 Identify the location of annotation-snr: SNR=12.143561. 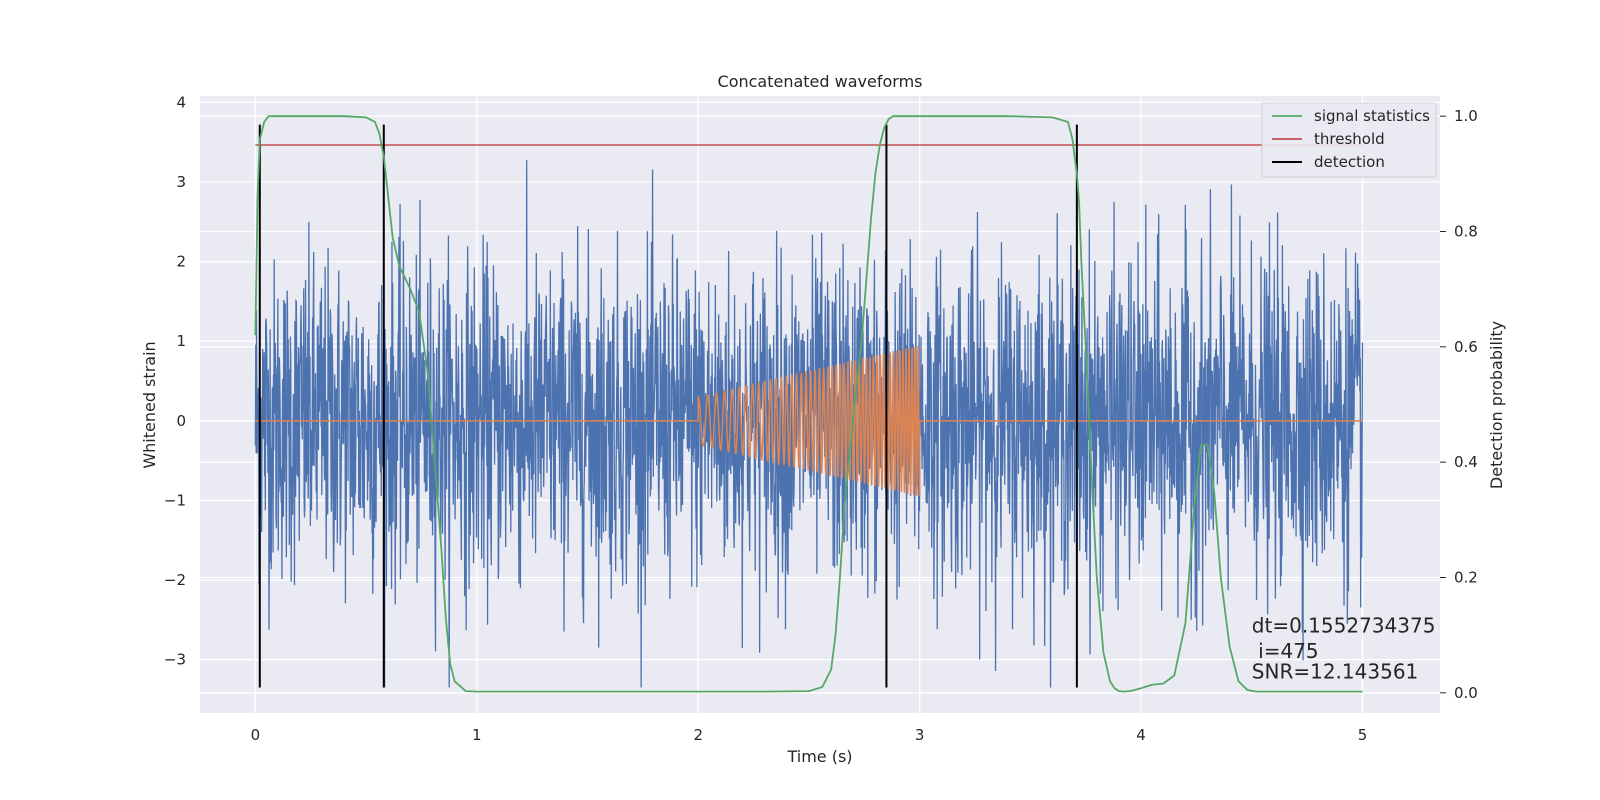
(1335, 671).